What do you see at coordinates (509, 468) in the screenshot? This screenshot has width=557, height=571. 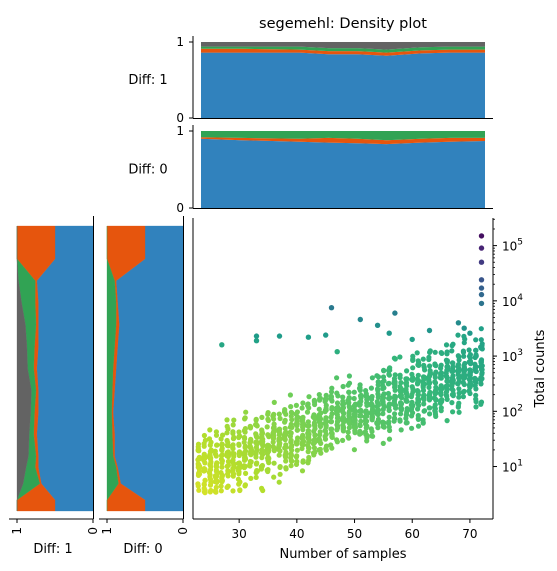 I see `y-tick-base: 10` at bounding box center [509, 468].